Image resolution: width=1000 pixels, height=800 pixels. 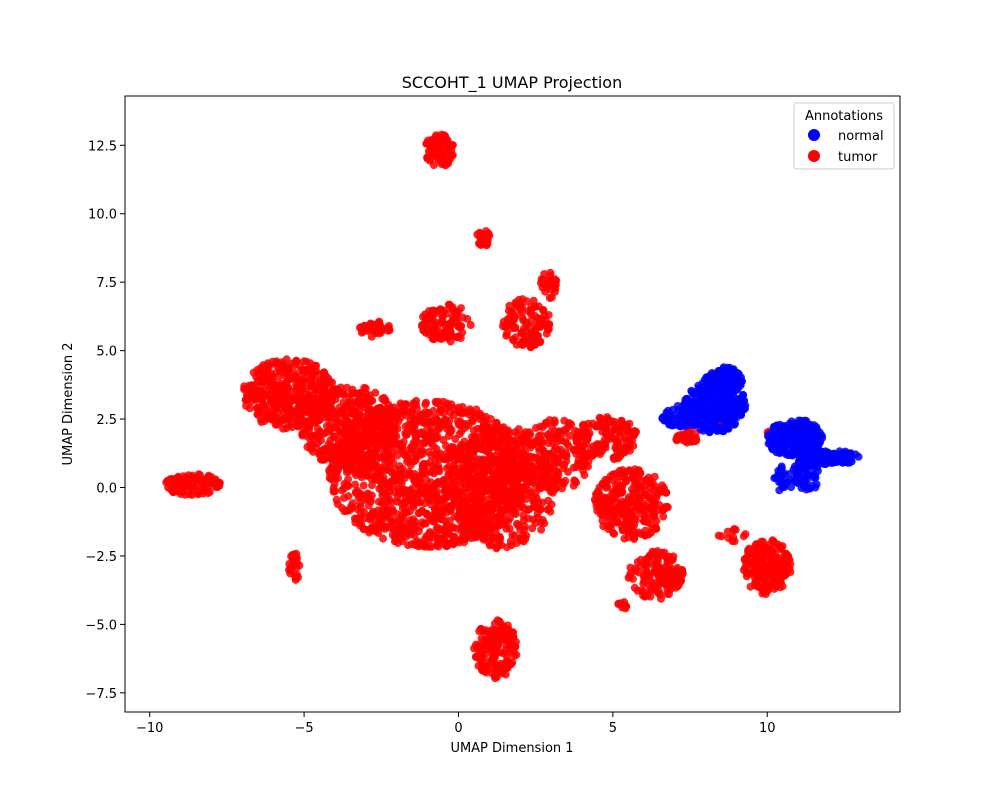 What do you see at coordinates (303, 728) in the screenshot?
I see `x-tick-label: −5` at bounding box center [303, 728].